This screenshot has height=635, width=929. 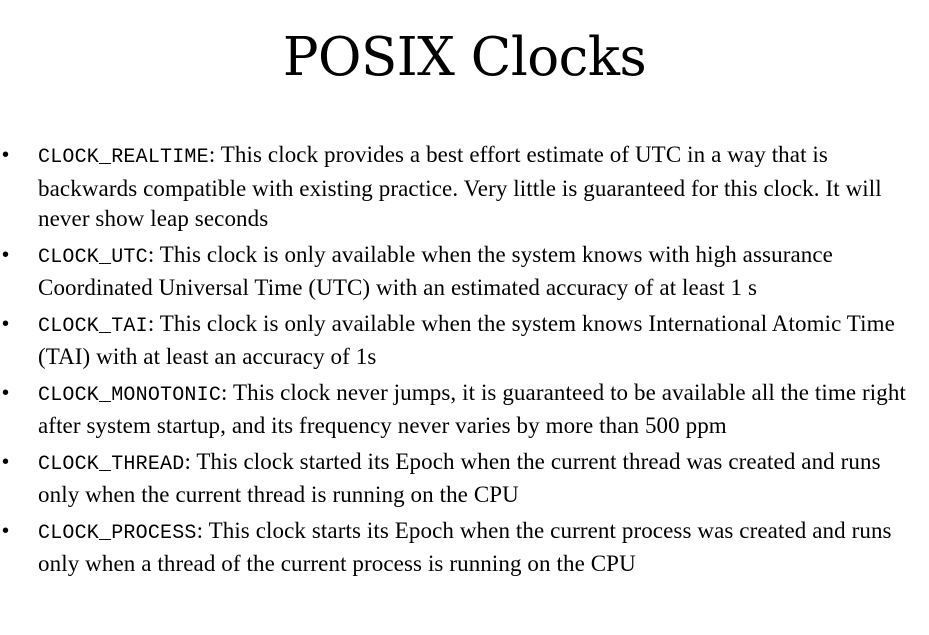 I want to click on clock-name: CLOCK_MONOTONIC, so click(x=130, y=395).